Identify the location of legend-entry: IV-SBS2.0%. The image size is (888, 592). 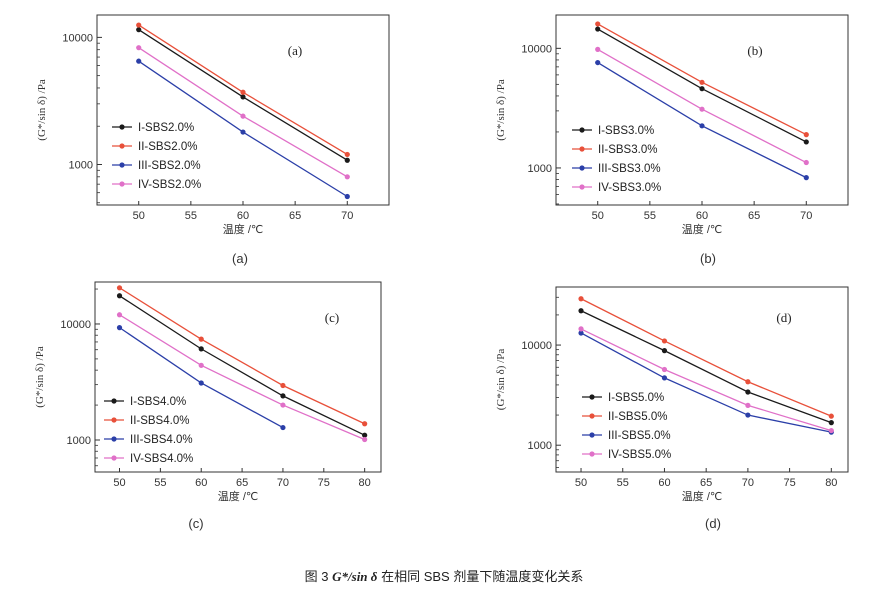
(169, 185).